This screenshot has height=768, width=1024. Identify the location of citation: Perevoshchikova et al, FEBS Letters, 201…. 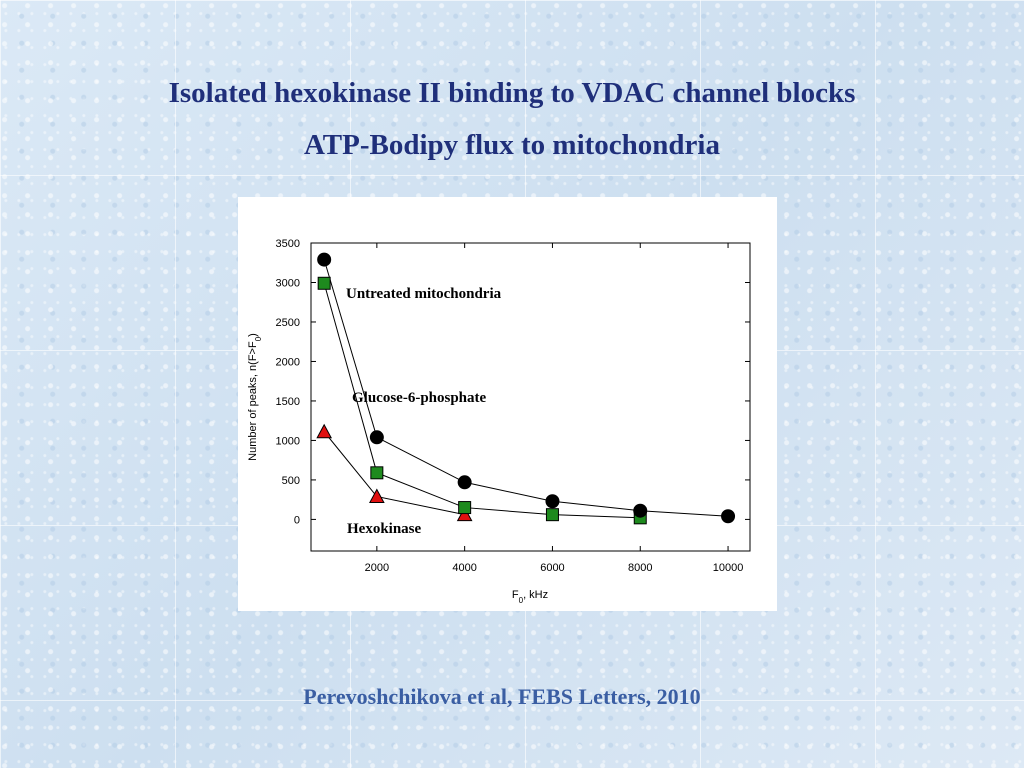
(502, 696).